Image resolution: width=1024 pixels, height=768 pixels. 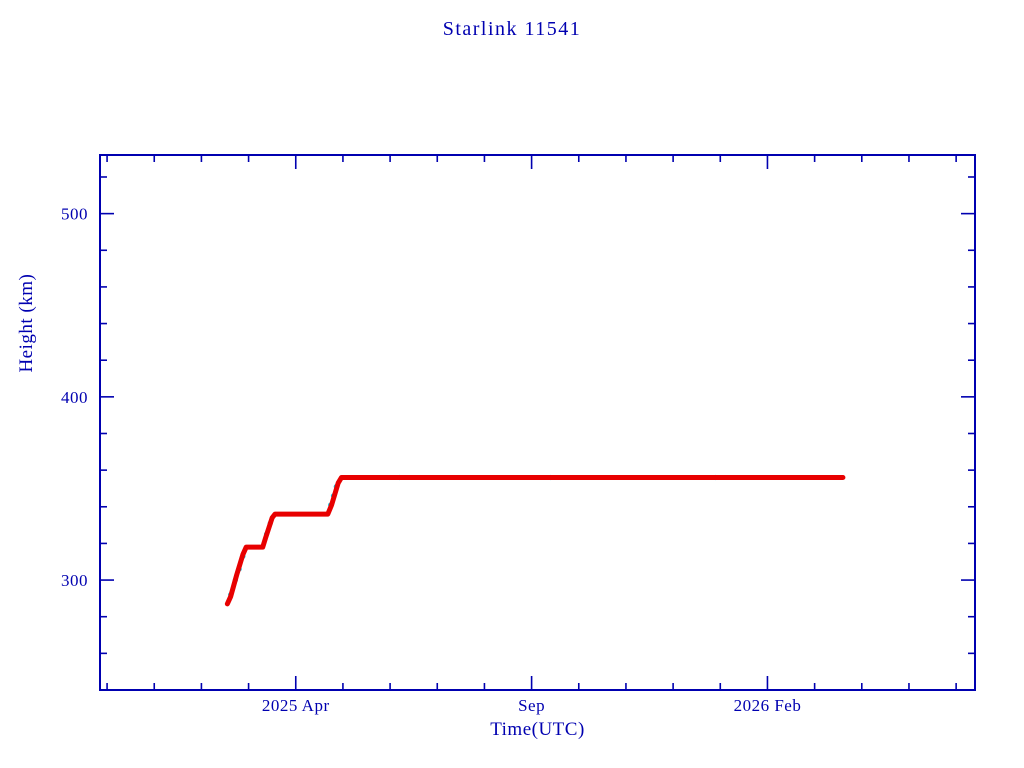 I want to click on y-tick-label: 400, so click(x=74, y=397).